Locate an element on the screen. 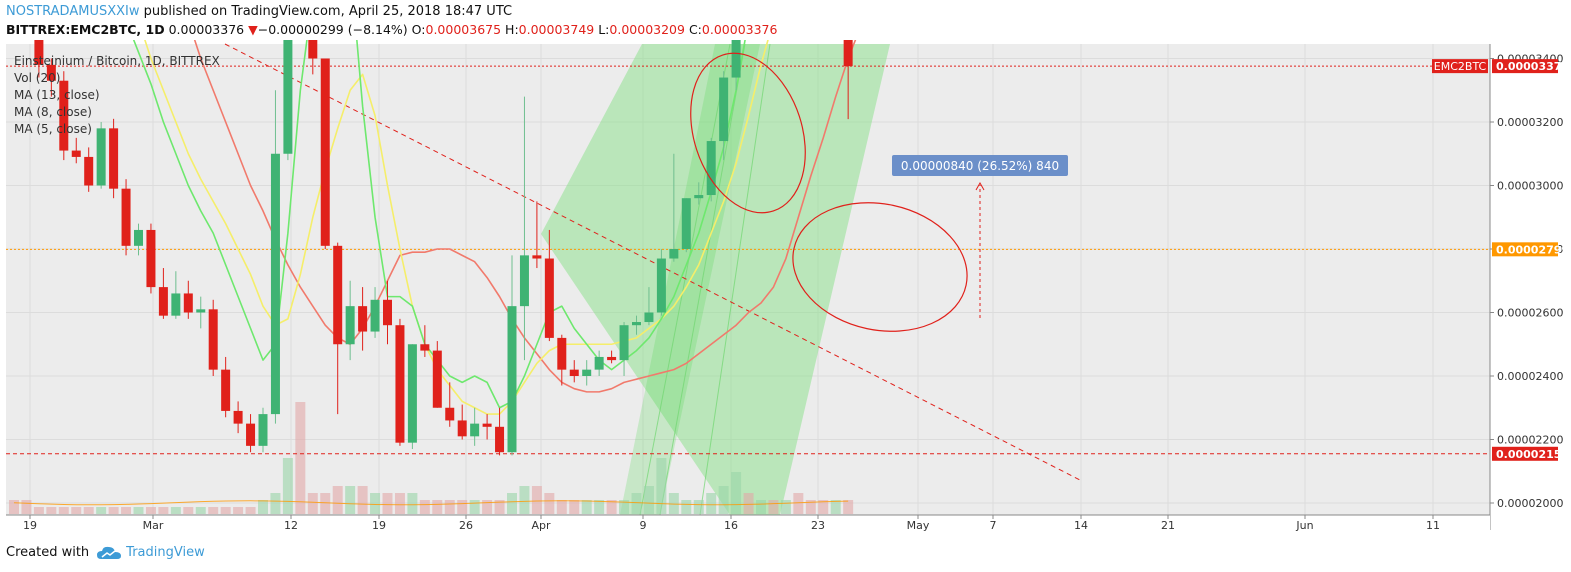 The height and width of the screenshot is (572, 1571). volume-ma-line is located at coordinates (431, 503).